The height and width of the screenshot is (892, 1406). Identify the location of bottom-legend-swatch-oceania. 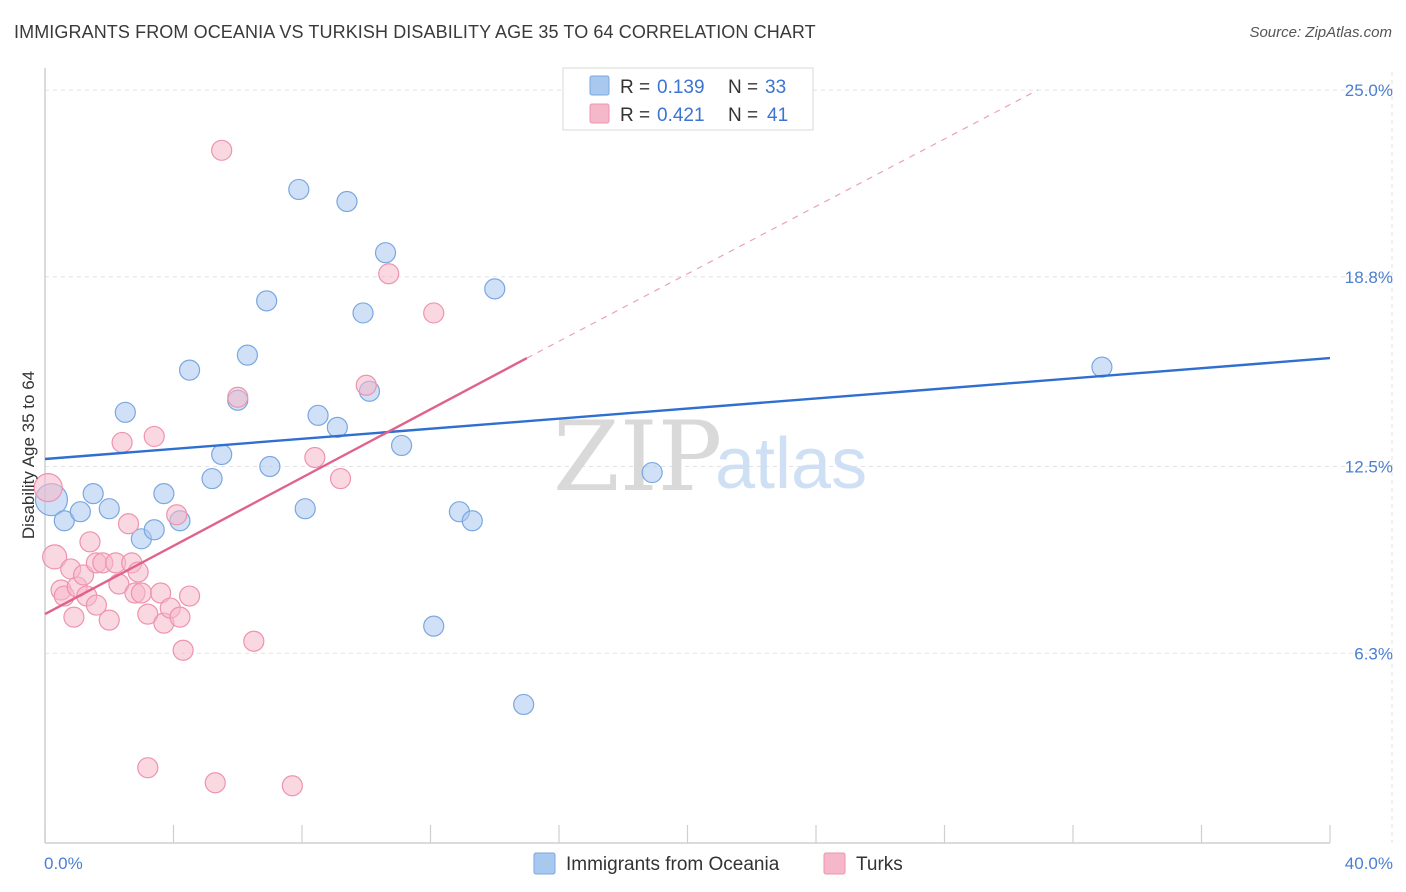
(544, 863).